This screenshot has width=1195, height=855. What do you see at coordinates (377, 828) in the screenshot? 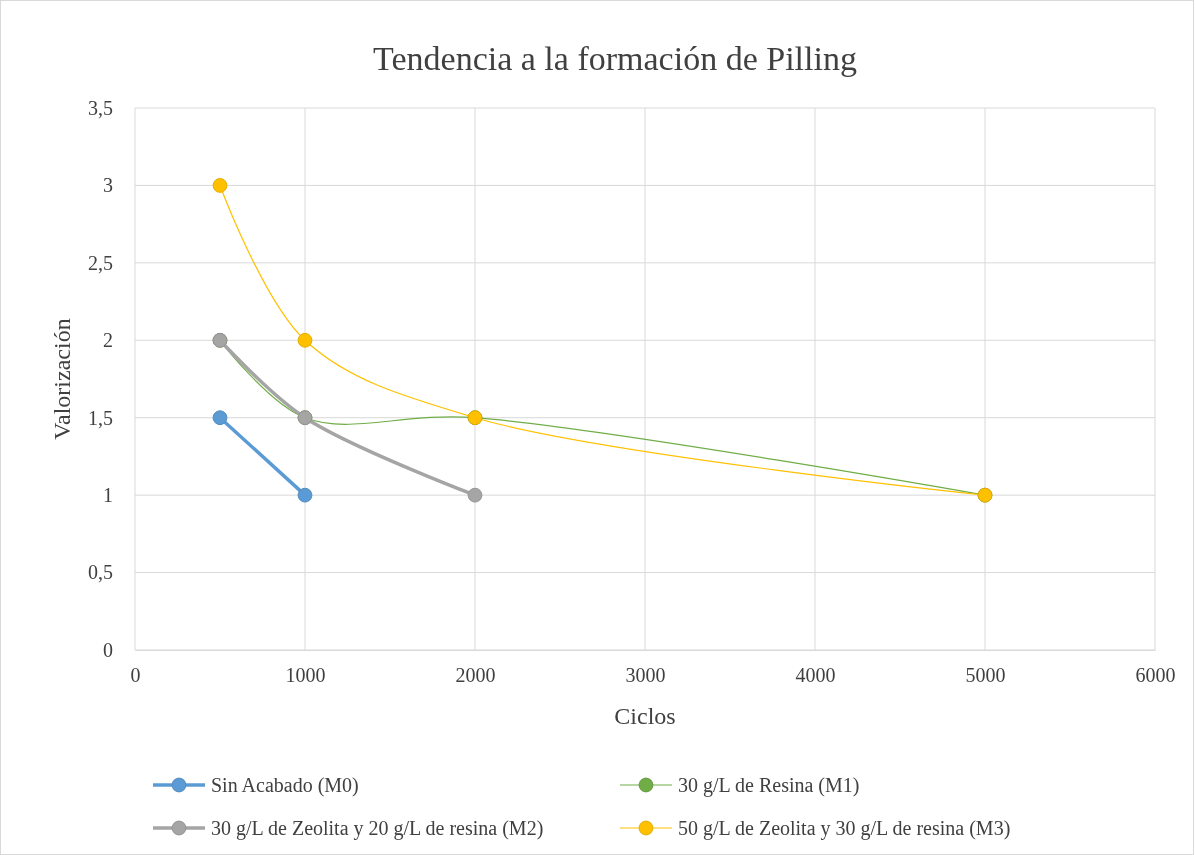
I see `legend-label: 30 g/L de Zeolita y 20 g/L de resina (M2)` at bounding box center [377, 828].